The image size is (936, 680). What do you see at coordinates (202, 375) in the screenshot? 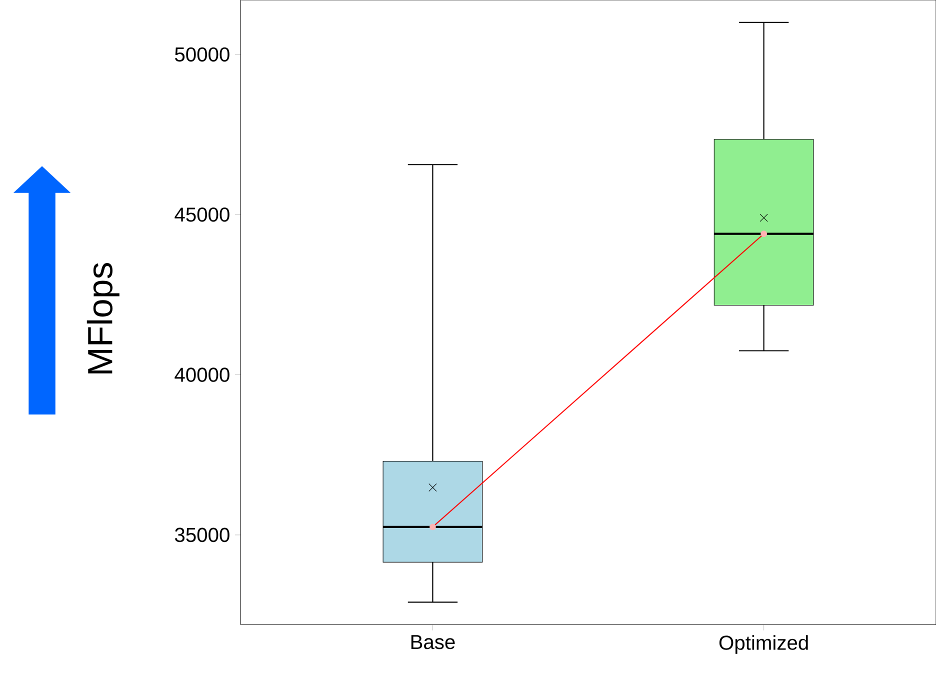
I see `y-tick-label: 40000` at bounding box center [202, 375].